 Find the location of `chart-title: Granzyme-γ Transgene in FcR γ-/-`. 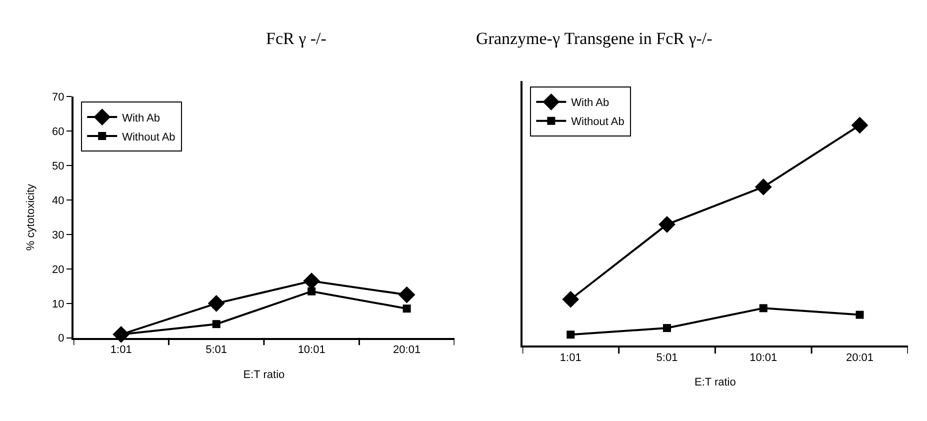

chart-title: Granzyme-γ Transgene in FcR γ-/- is located at coordinates (594, 38).